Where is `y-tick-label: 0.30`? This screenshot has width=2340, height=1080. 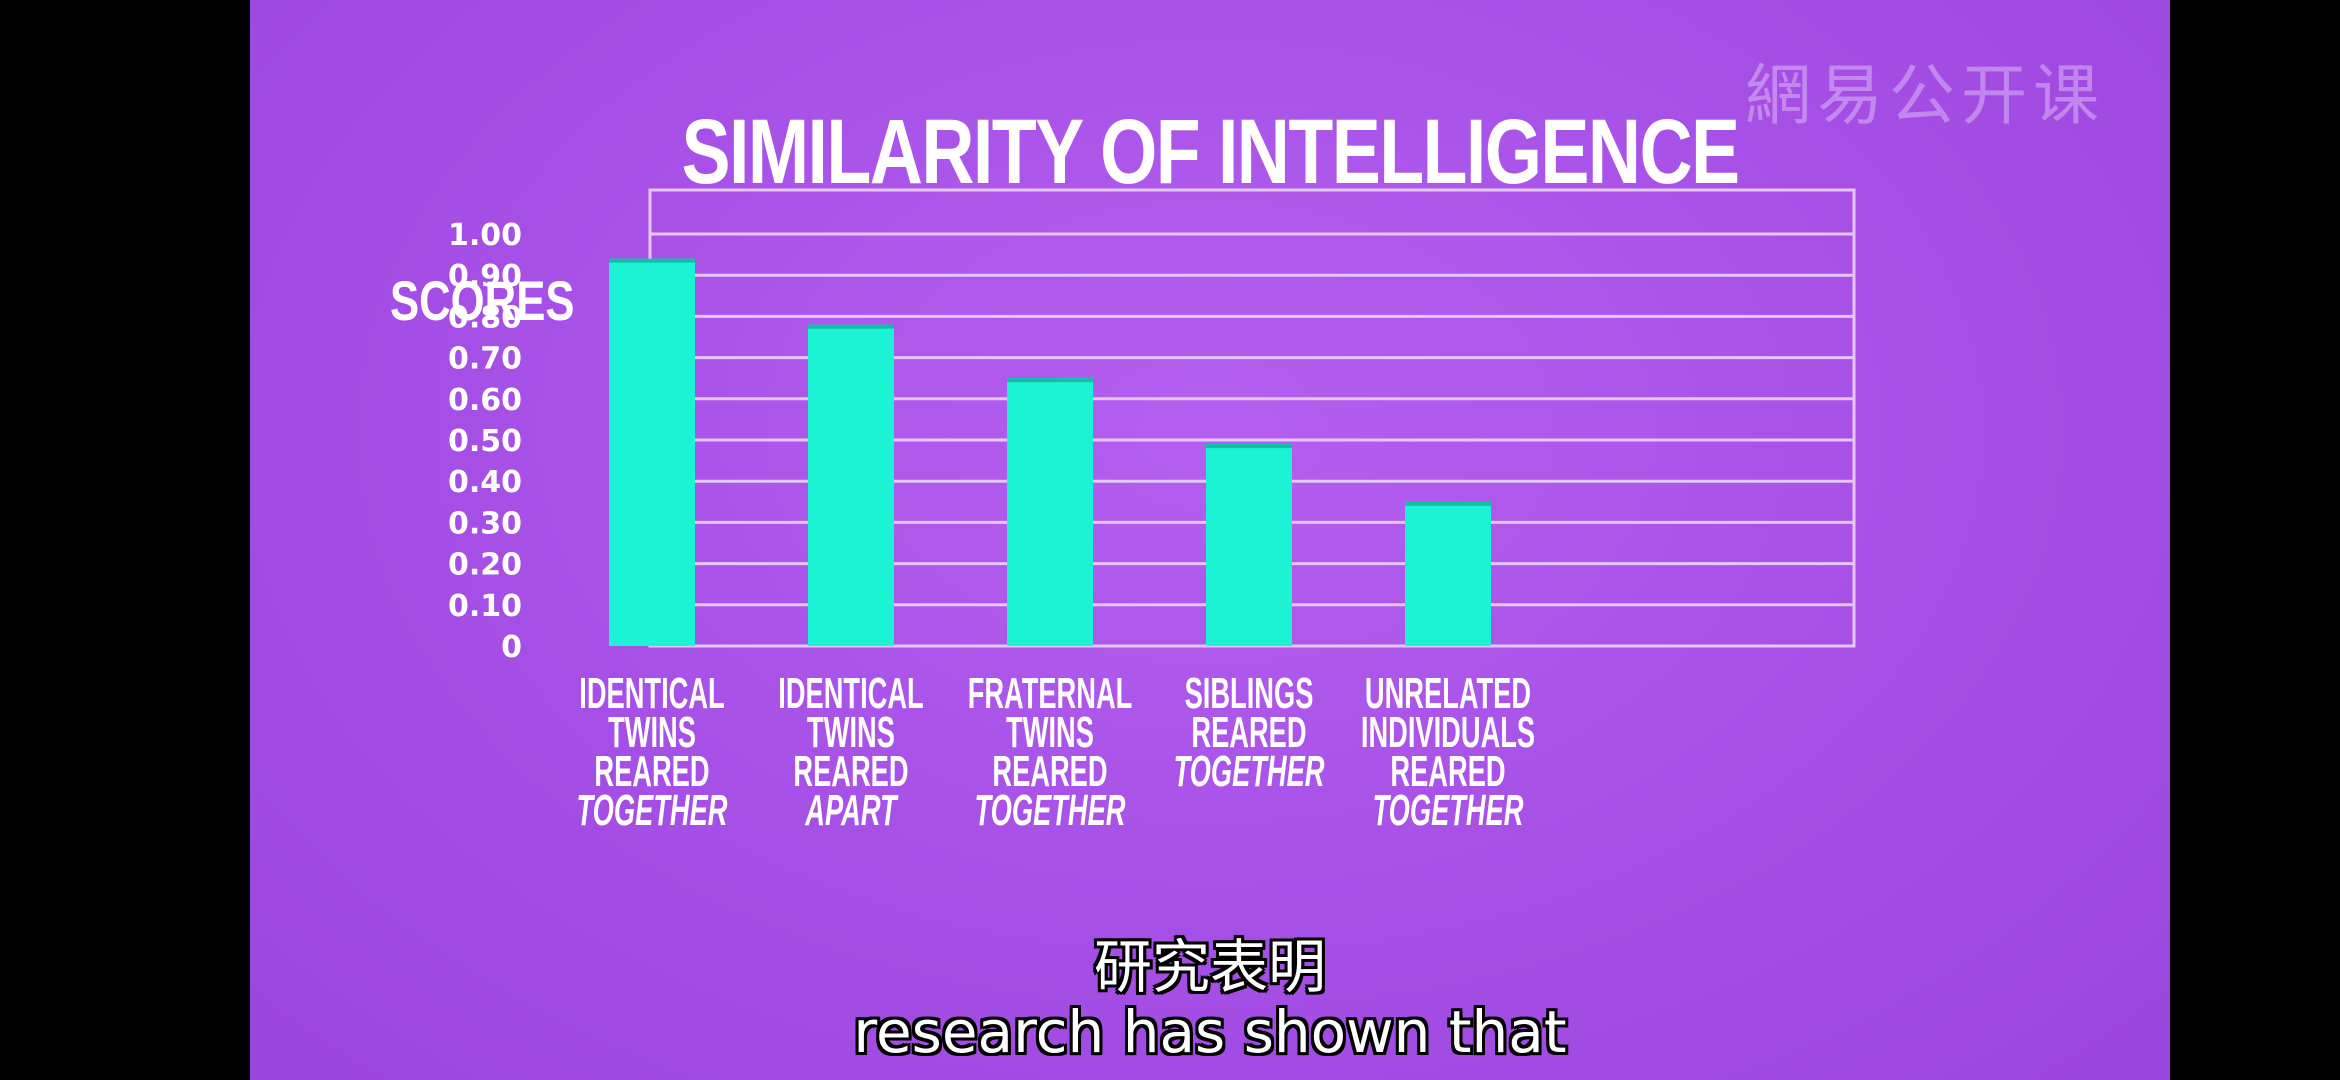
y-tick-label: 0.30 is located at coordinates (485, 523).